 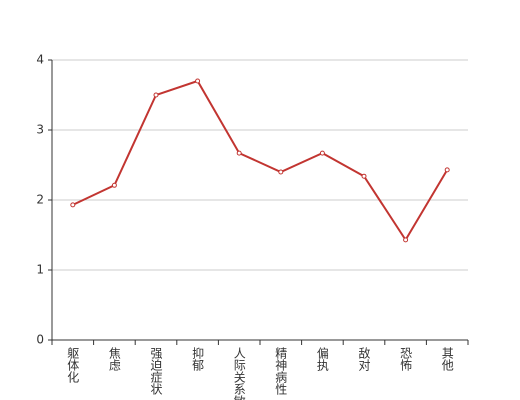 What do you see at coordinates (40, 270) in the screenshot?
I see `y-tick-label: 1` at bounding box center [40, 270].